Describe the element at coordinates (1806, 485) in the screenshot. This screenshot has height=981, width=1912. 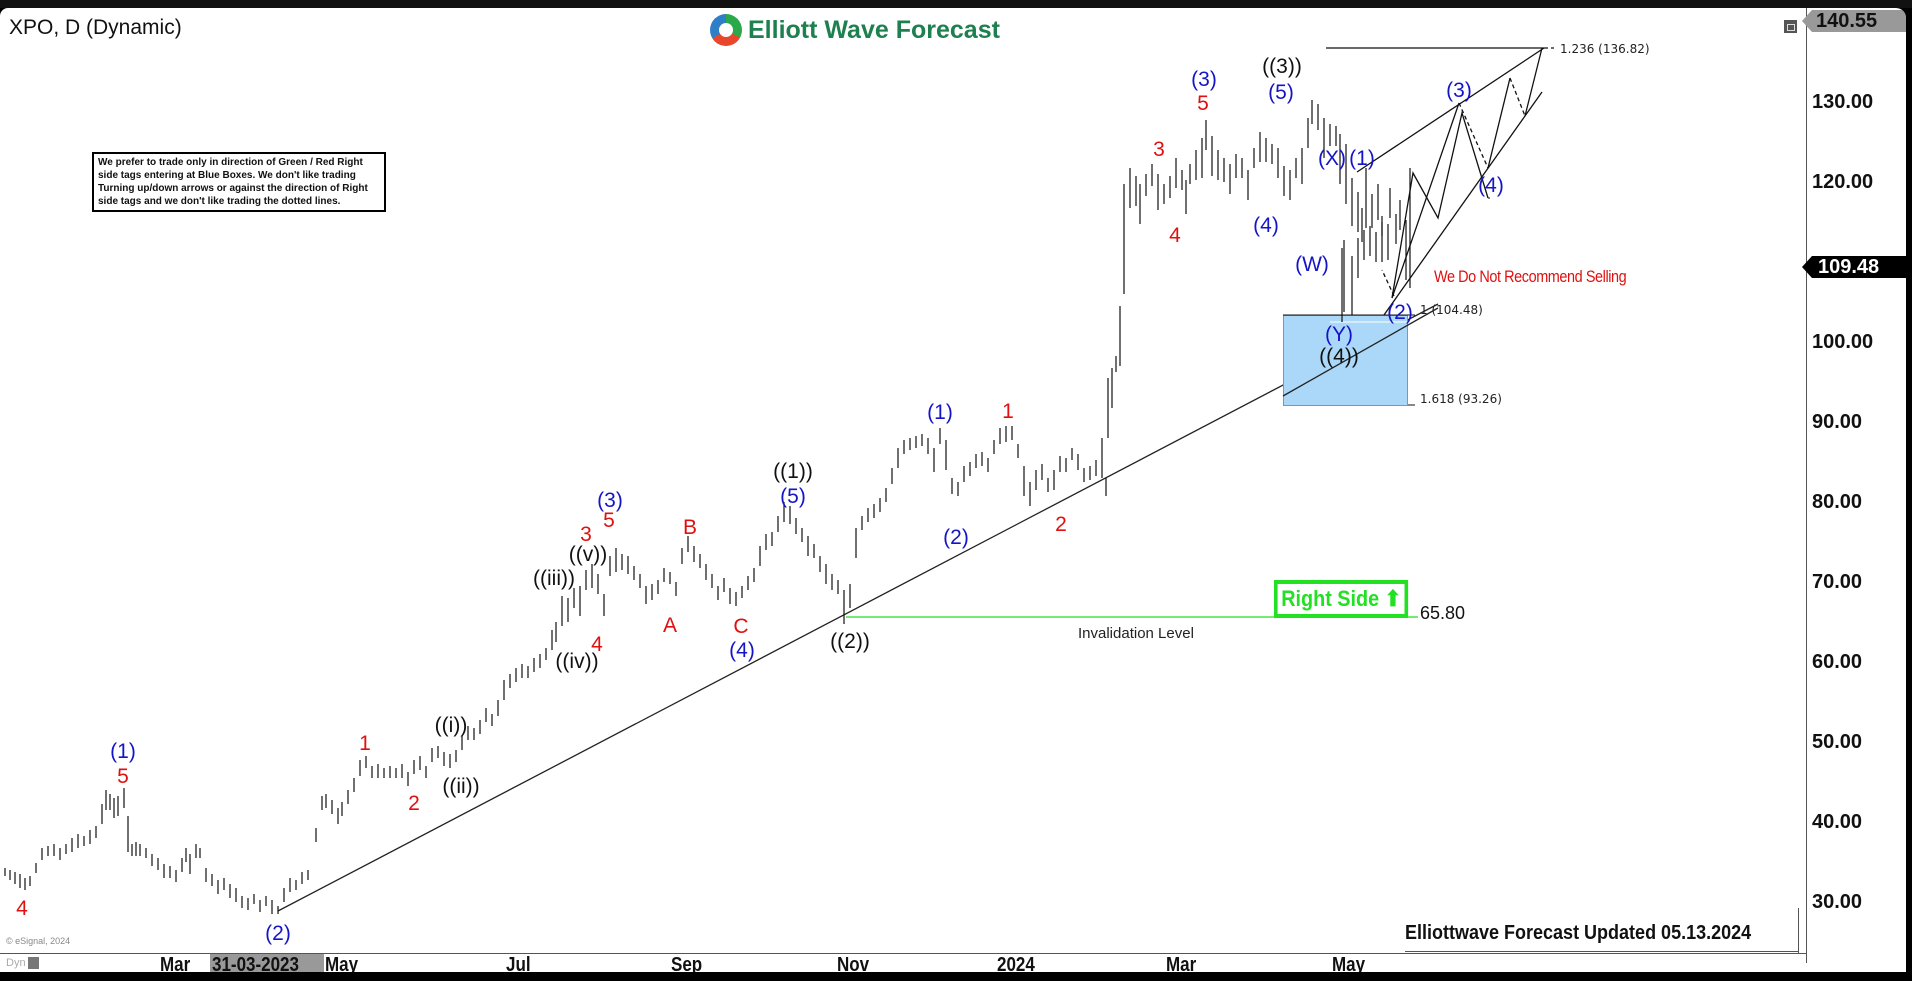
I see `price-axis-line` at that location.